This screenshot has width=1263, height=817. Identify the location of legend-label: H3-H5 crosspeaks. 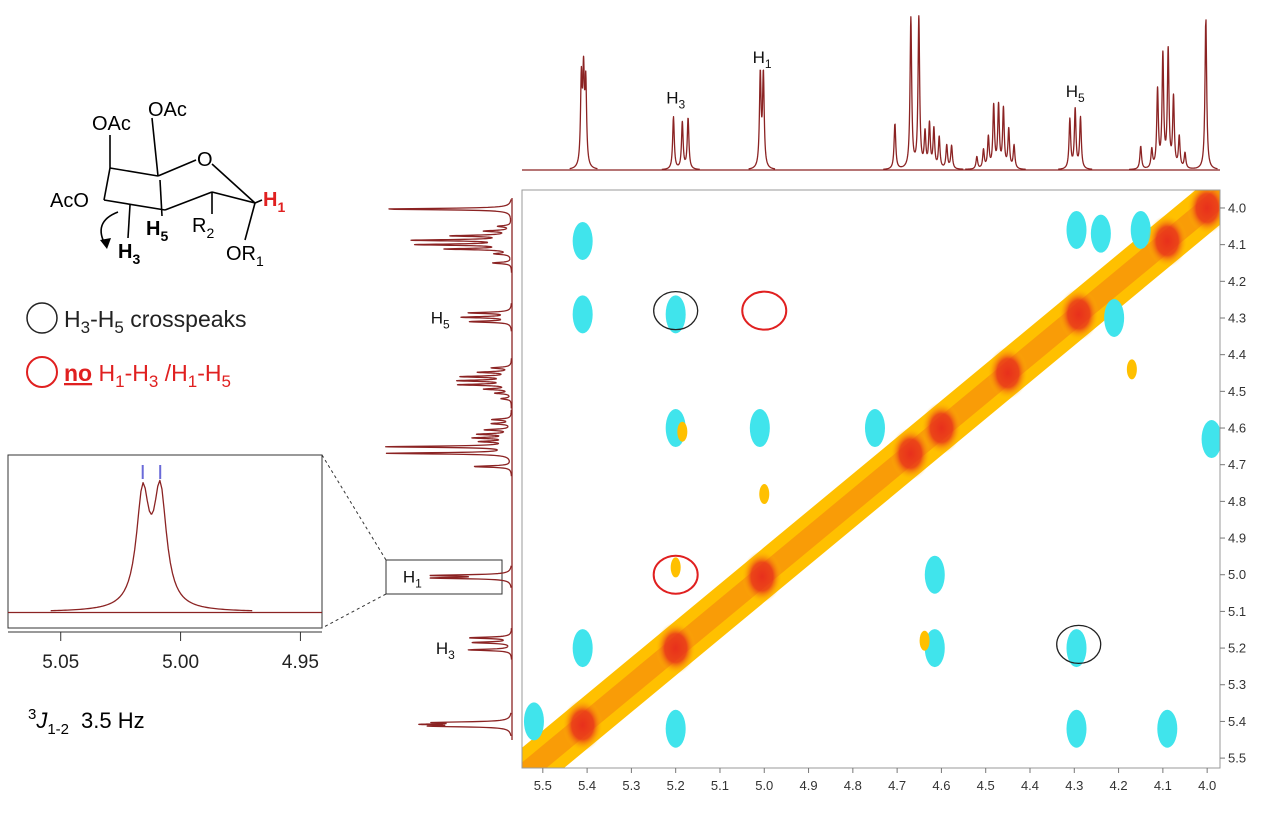
(155, 321).